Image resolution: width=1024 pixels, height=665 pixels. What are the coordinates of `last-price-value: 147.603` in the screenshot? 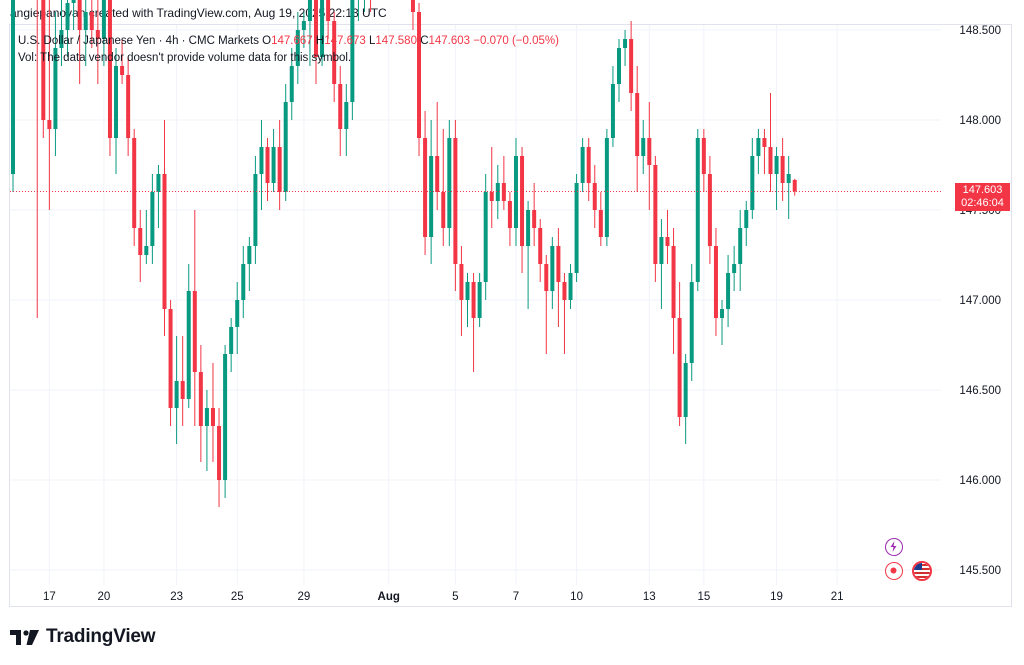 It's located at (982, 190).